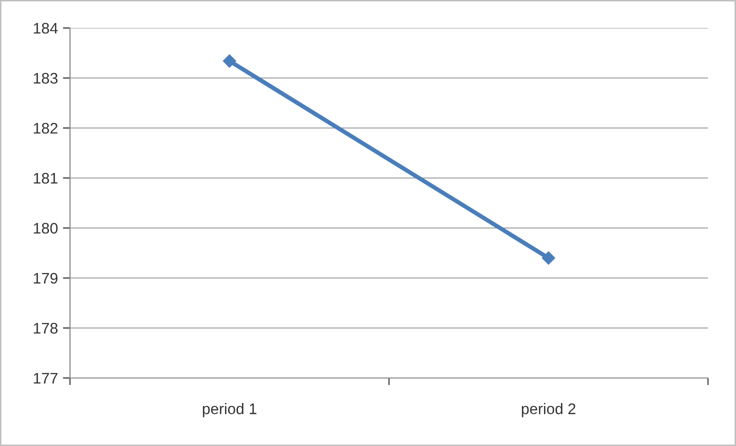 The width and height of the screenshot is (736, 446). What do you see at coordinates (46, 378) in the screenshot?
I see `y-tick-label: 177` at bounding box center [46, 378].